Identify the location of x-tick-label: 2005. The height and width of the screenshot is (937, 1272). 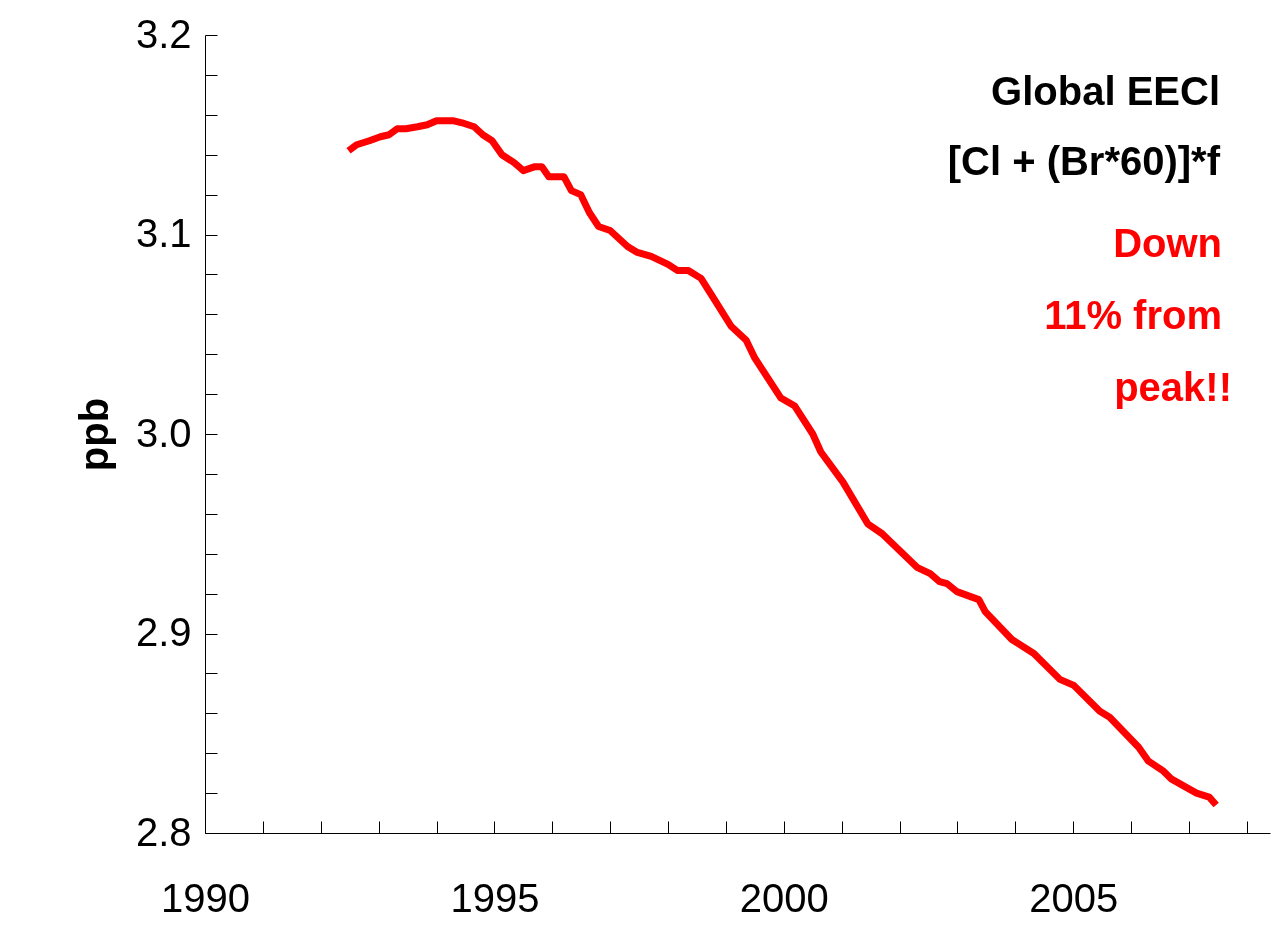
(1074, 897).